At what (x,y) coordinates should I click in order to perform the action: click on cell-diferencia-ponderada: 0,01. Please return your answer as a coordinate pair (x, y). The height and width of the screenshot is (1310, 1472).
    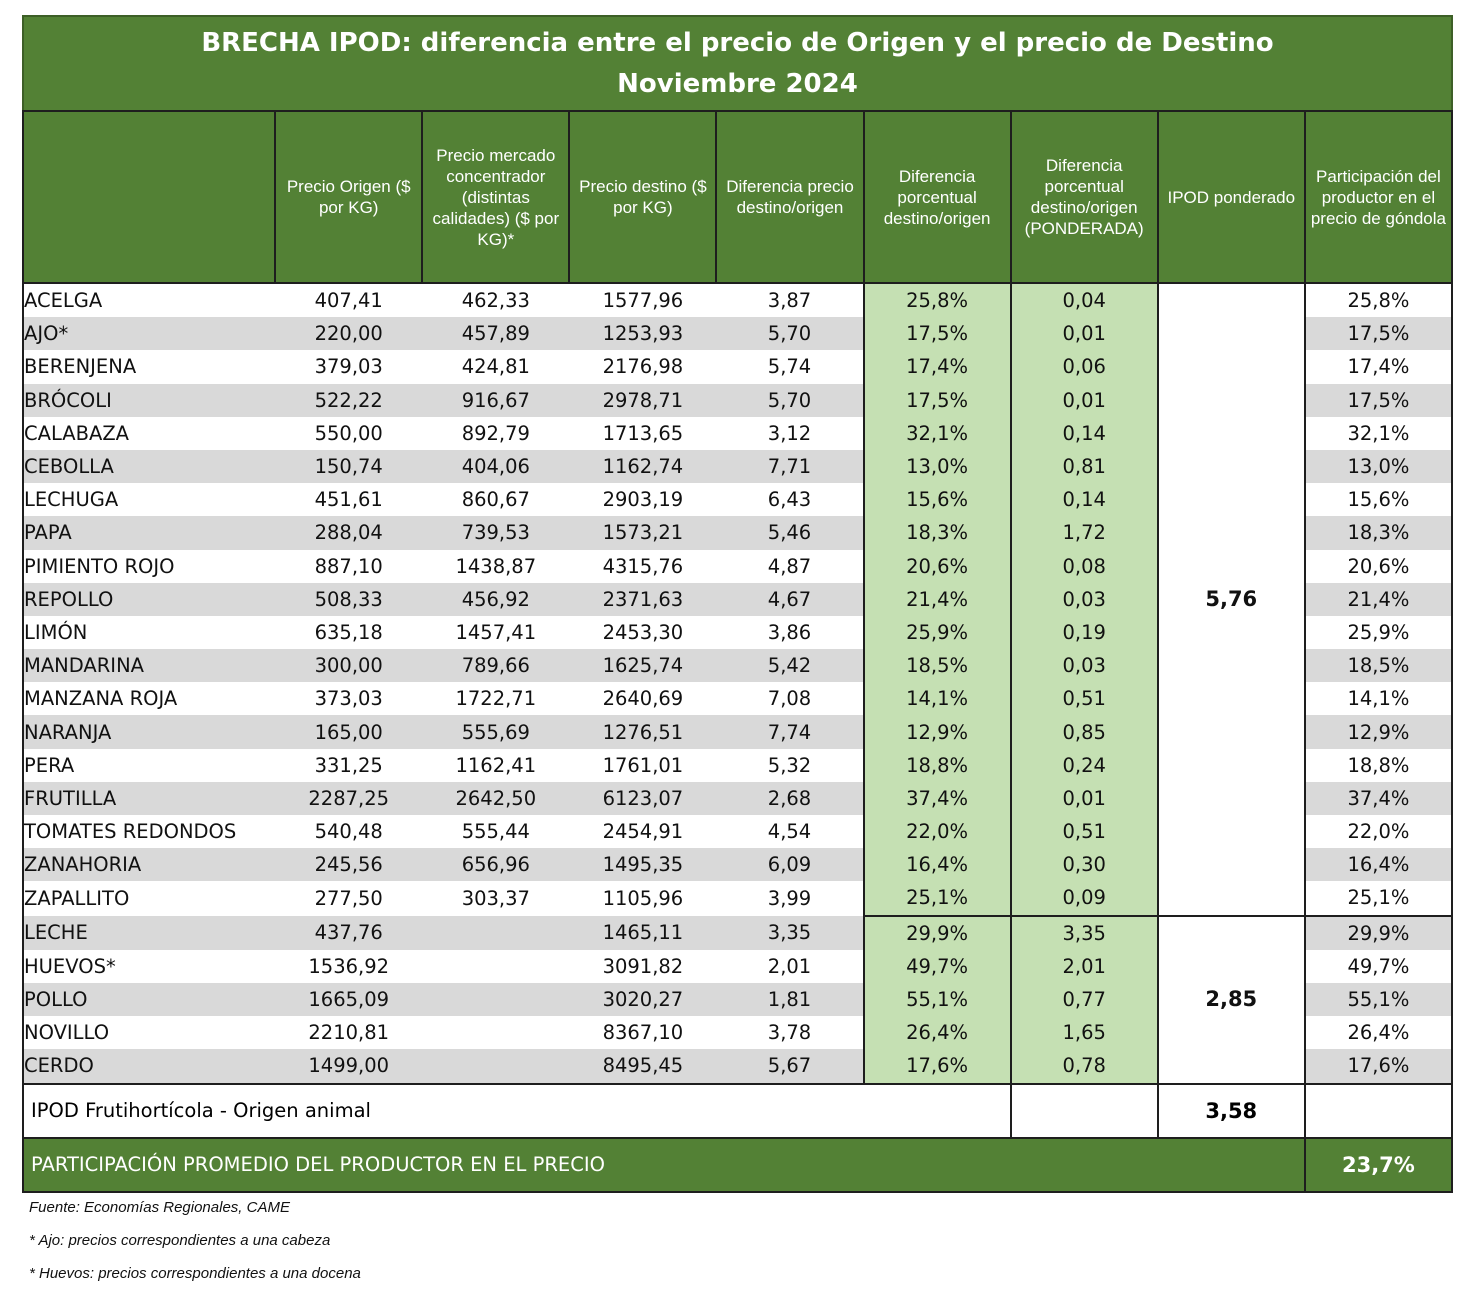
    Looking at the image, I should click on (1083, 798).